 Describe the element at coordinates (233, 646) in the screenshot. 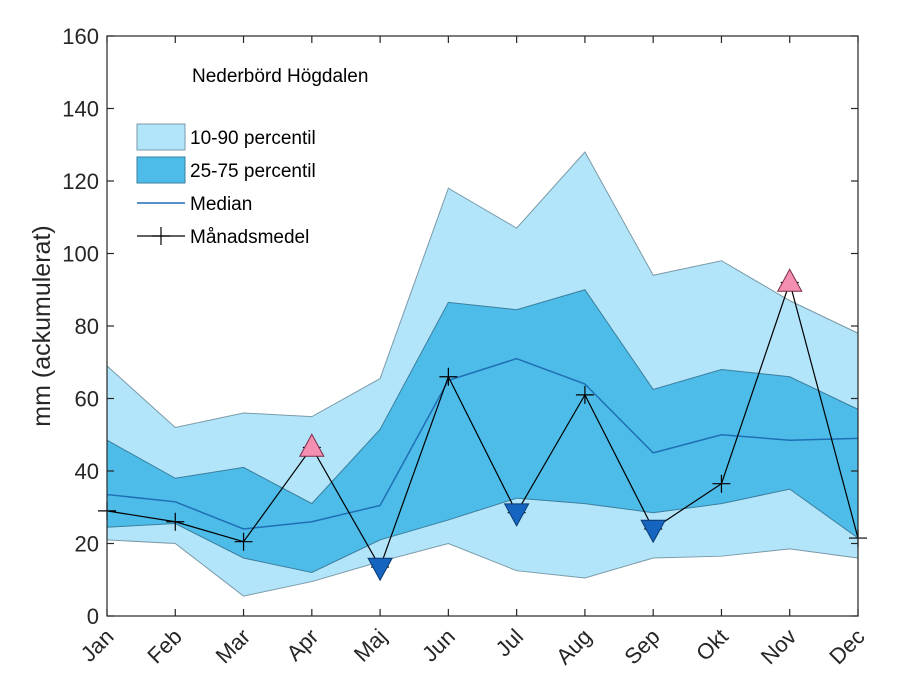

I see `x-tick-label-mar: Mar` at that location.